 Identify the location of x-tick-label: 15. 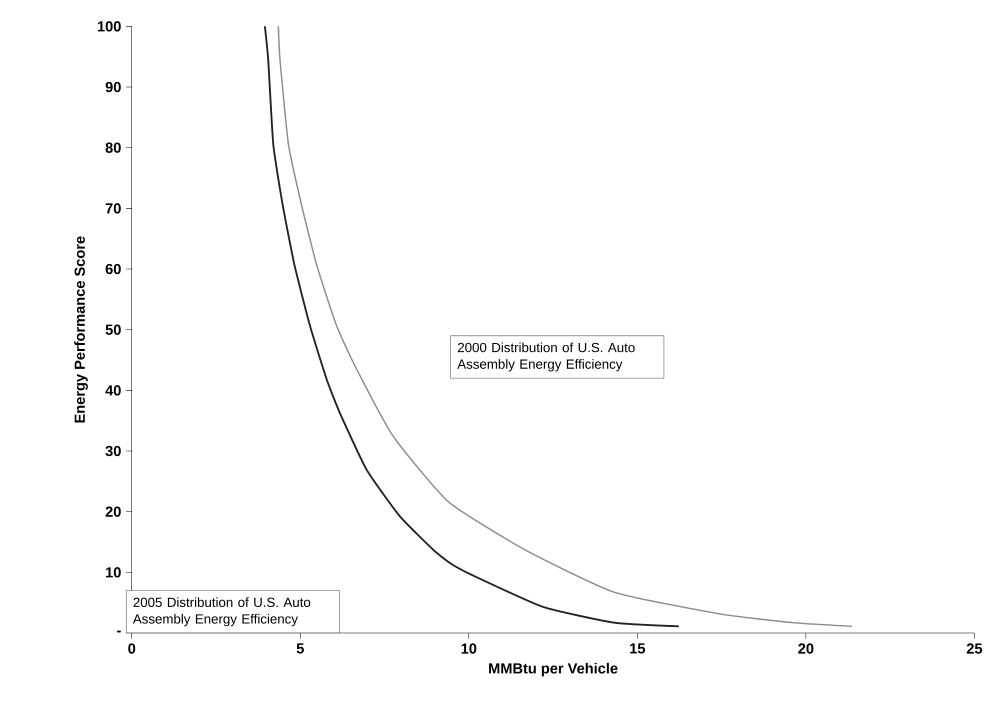
(638, 648).